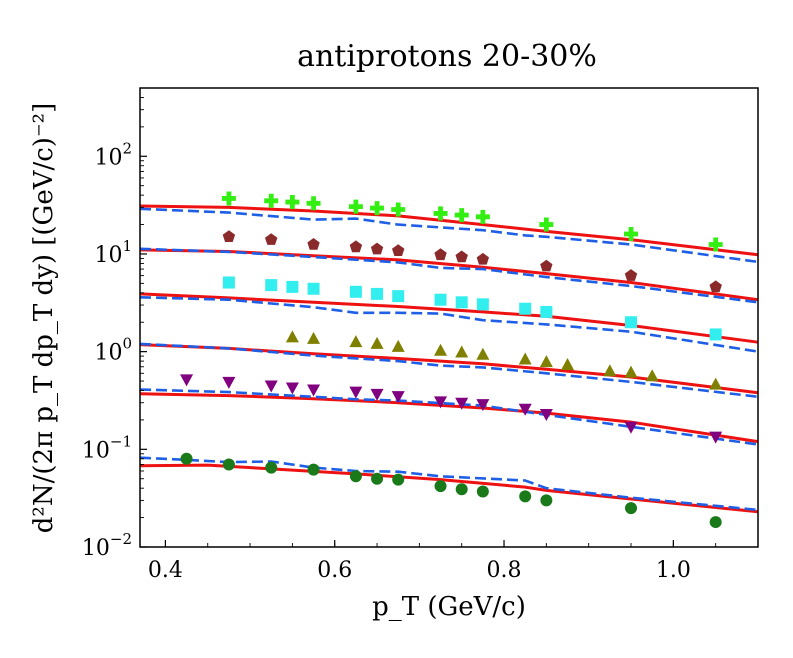 The image size is (793, 658). I want to click on x-tick-label: 0.8, so click(504, 570).